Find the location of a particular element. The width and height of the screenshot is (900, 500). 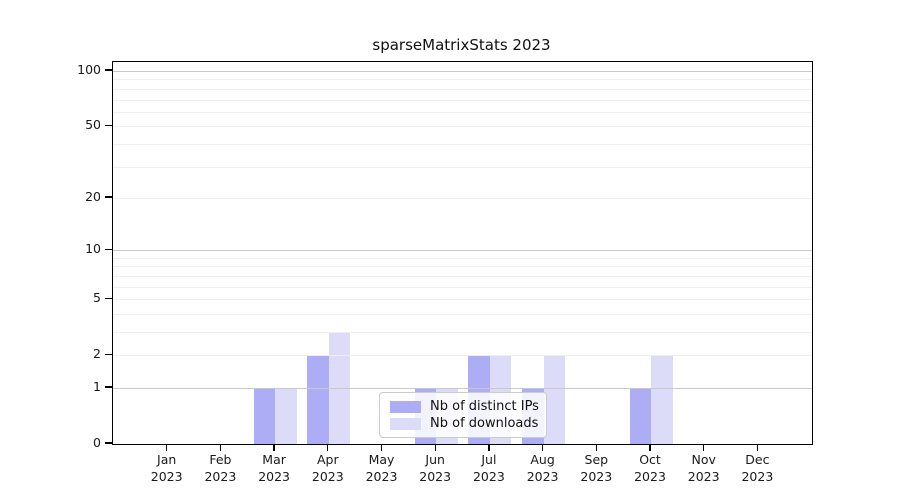

x-tick-mark-nov is located at coordinates (704, 447).